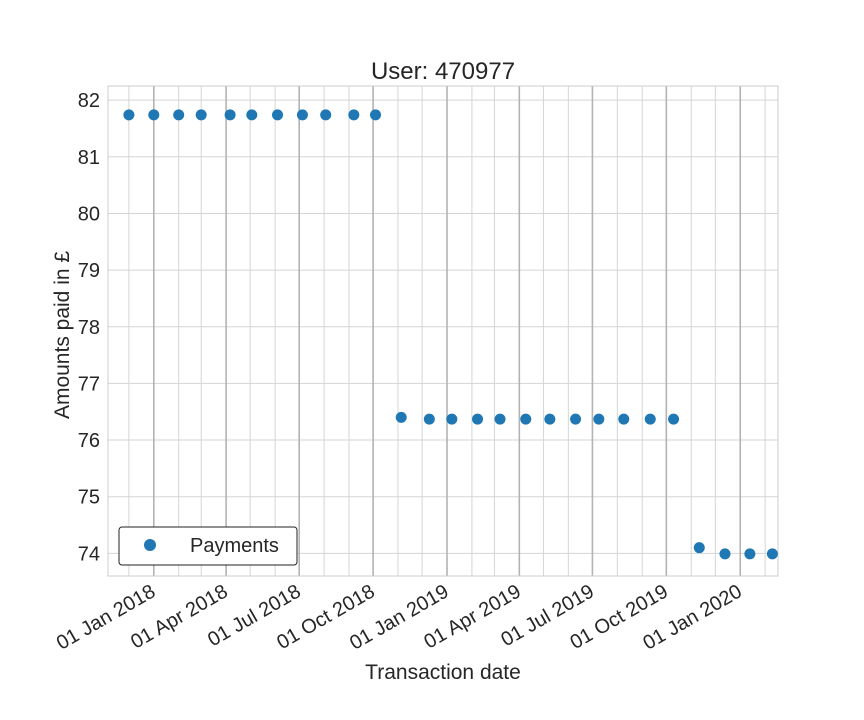  I want to click on y-axis-tick-labels: 74 75 76 77 78 79 80 81 82, so click(89, 327).